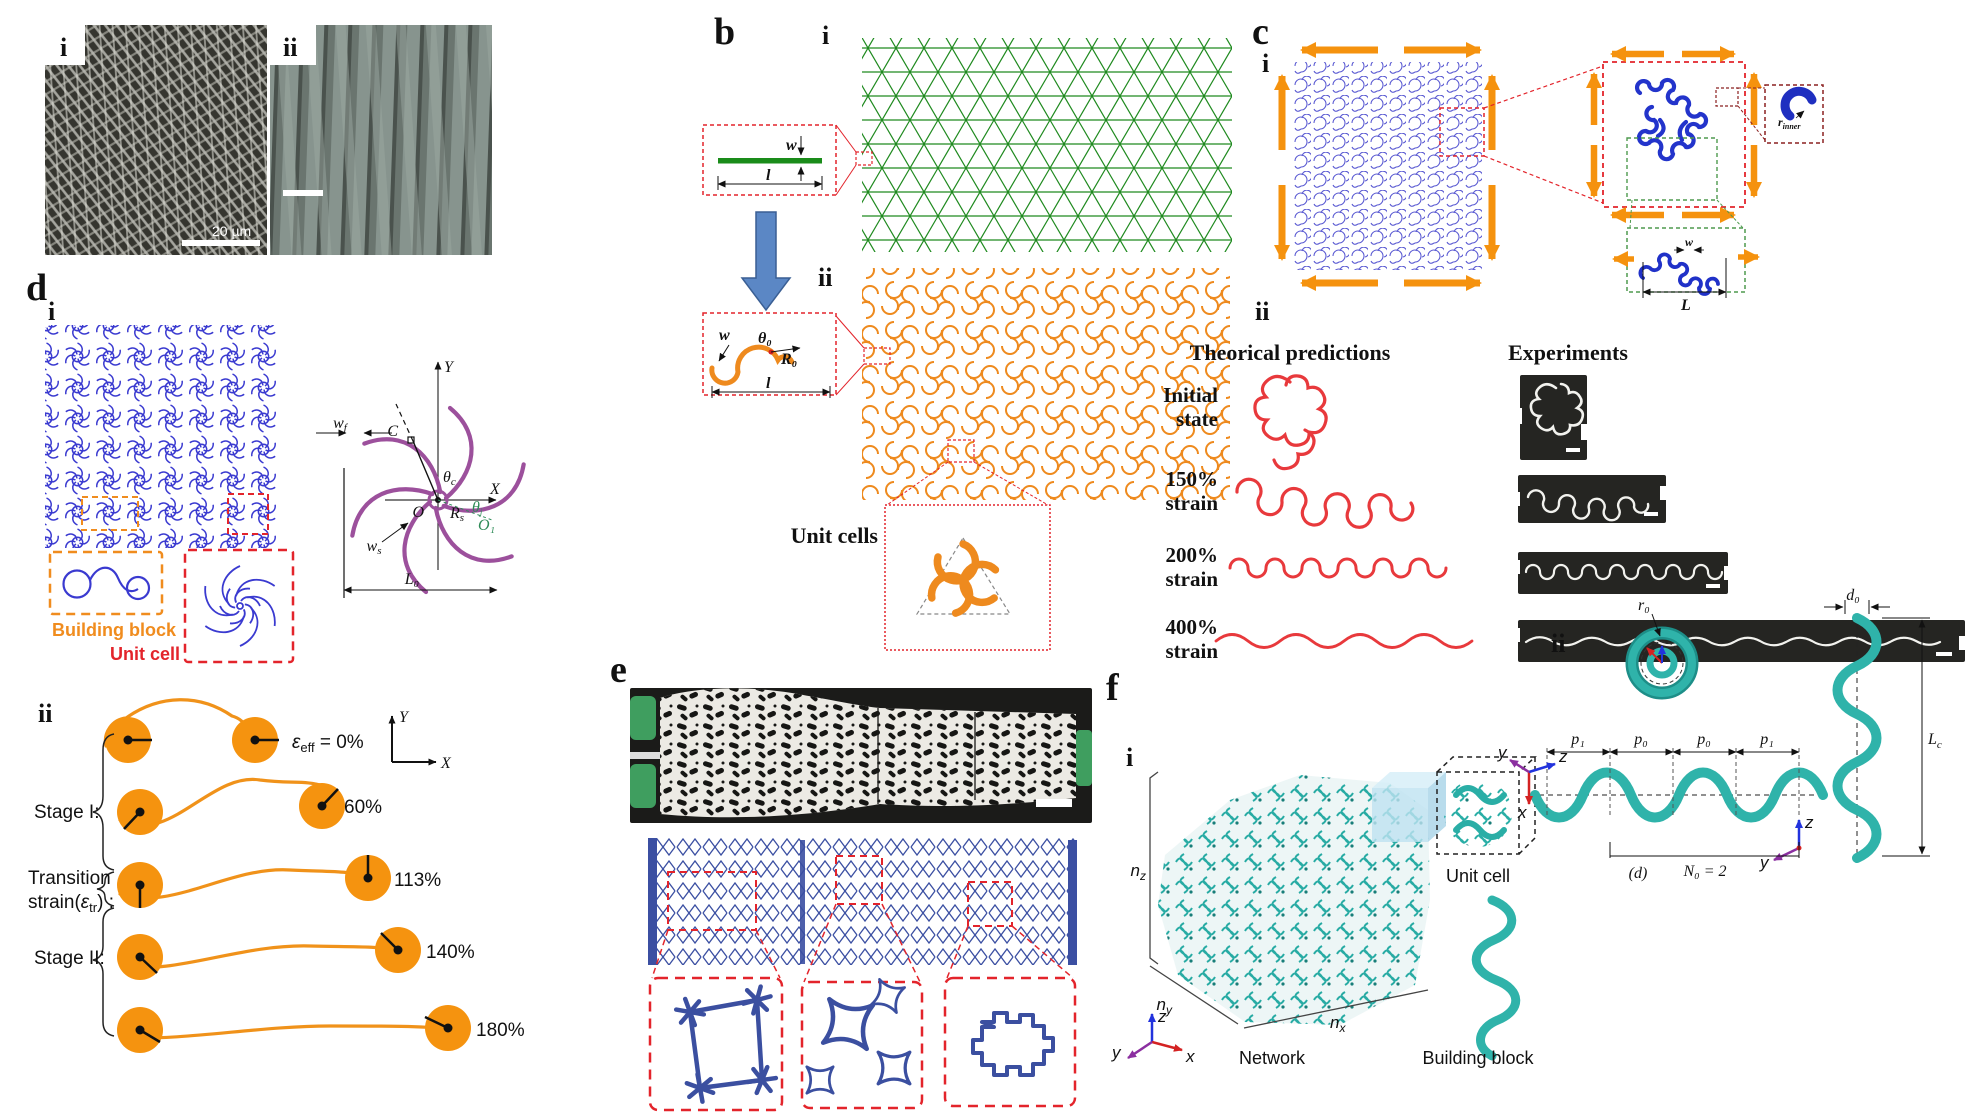 The height and width of the screenshot is (1114, 1972). Describe the element at coordinates (825, 35) in the screenshot. I see `sublabel-b-i: i` at that location.